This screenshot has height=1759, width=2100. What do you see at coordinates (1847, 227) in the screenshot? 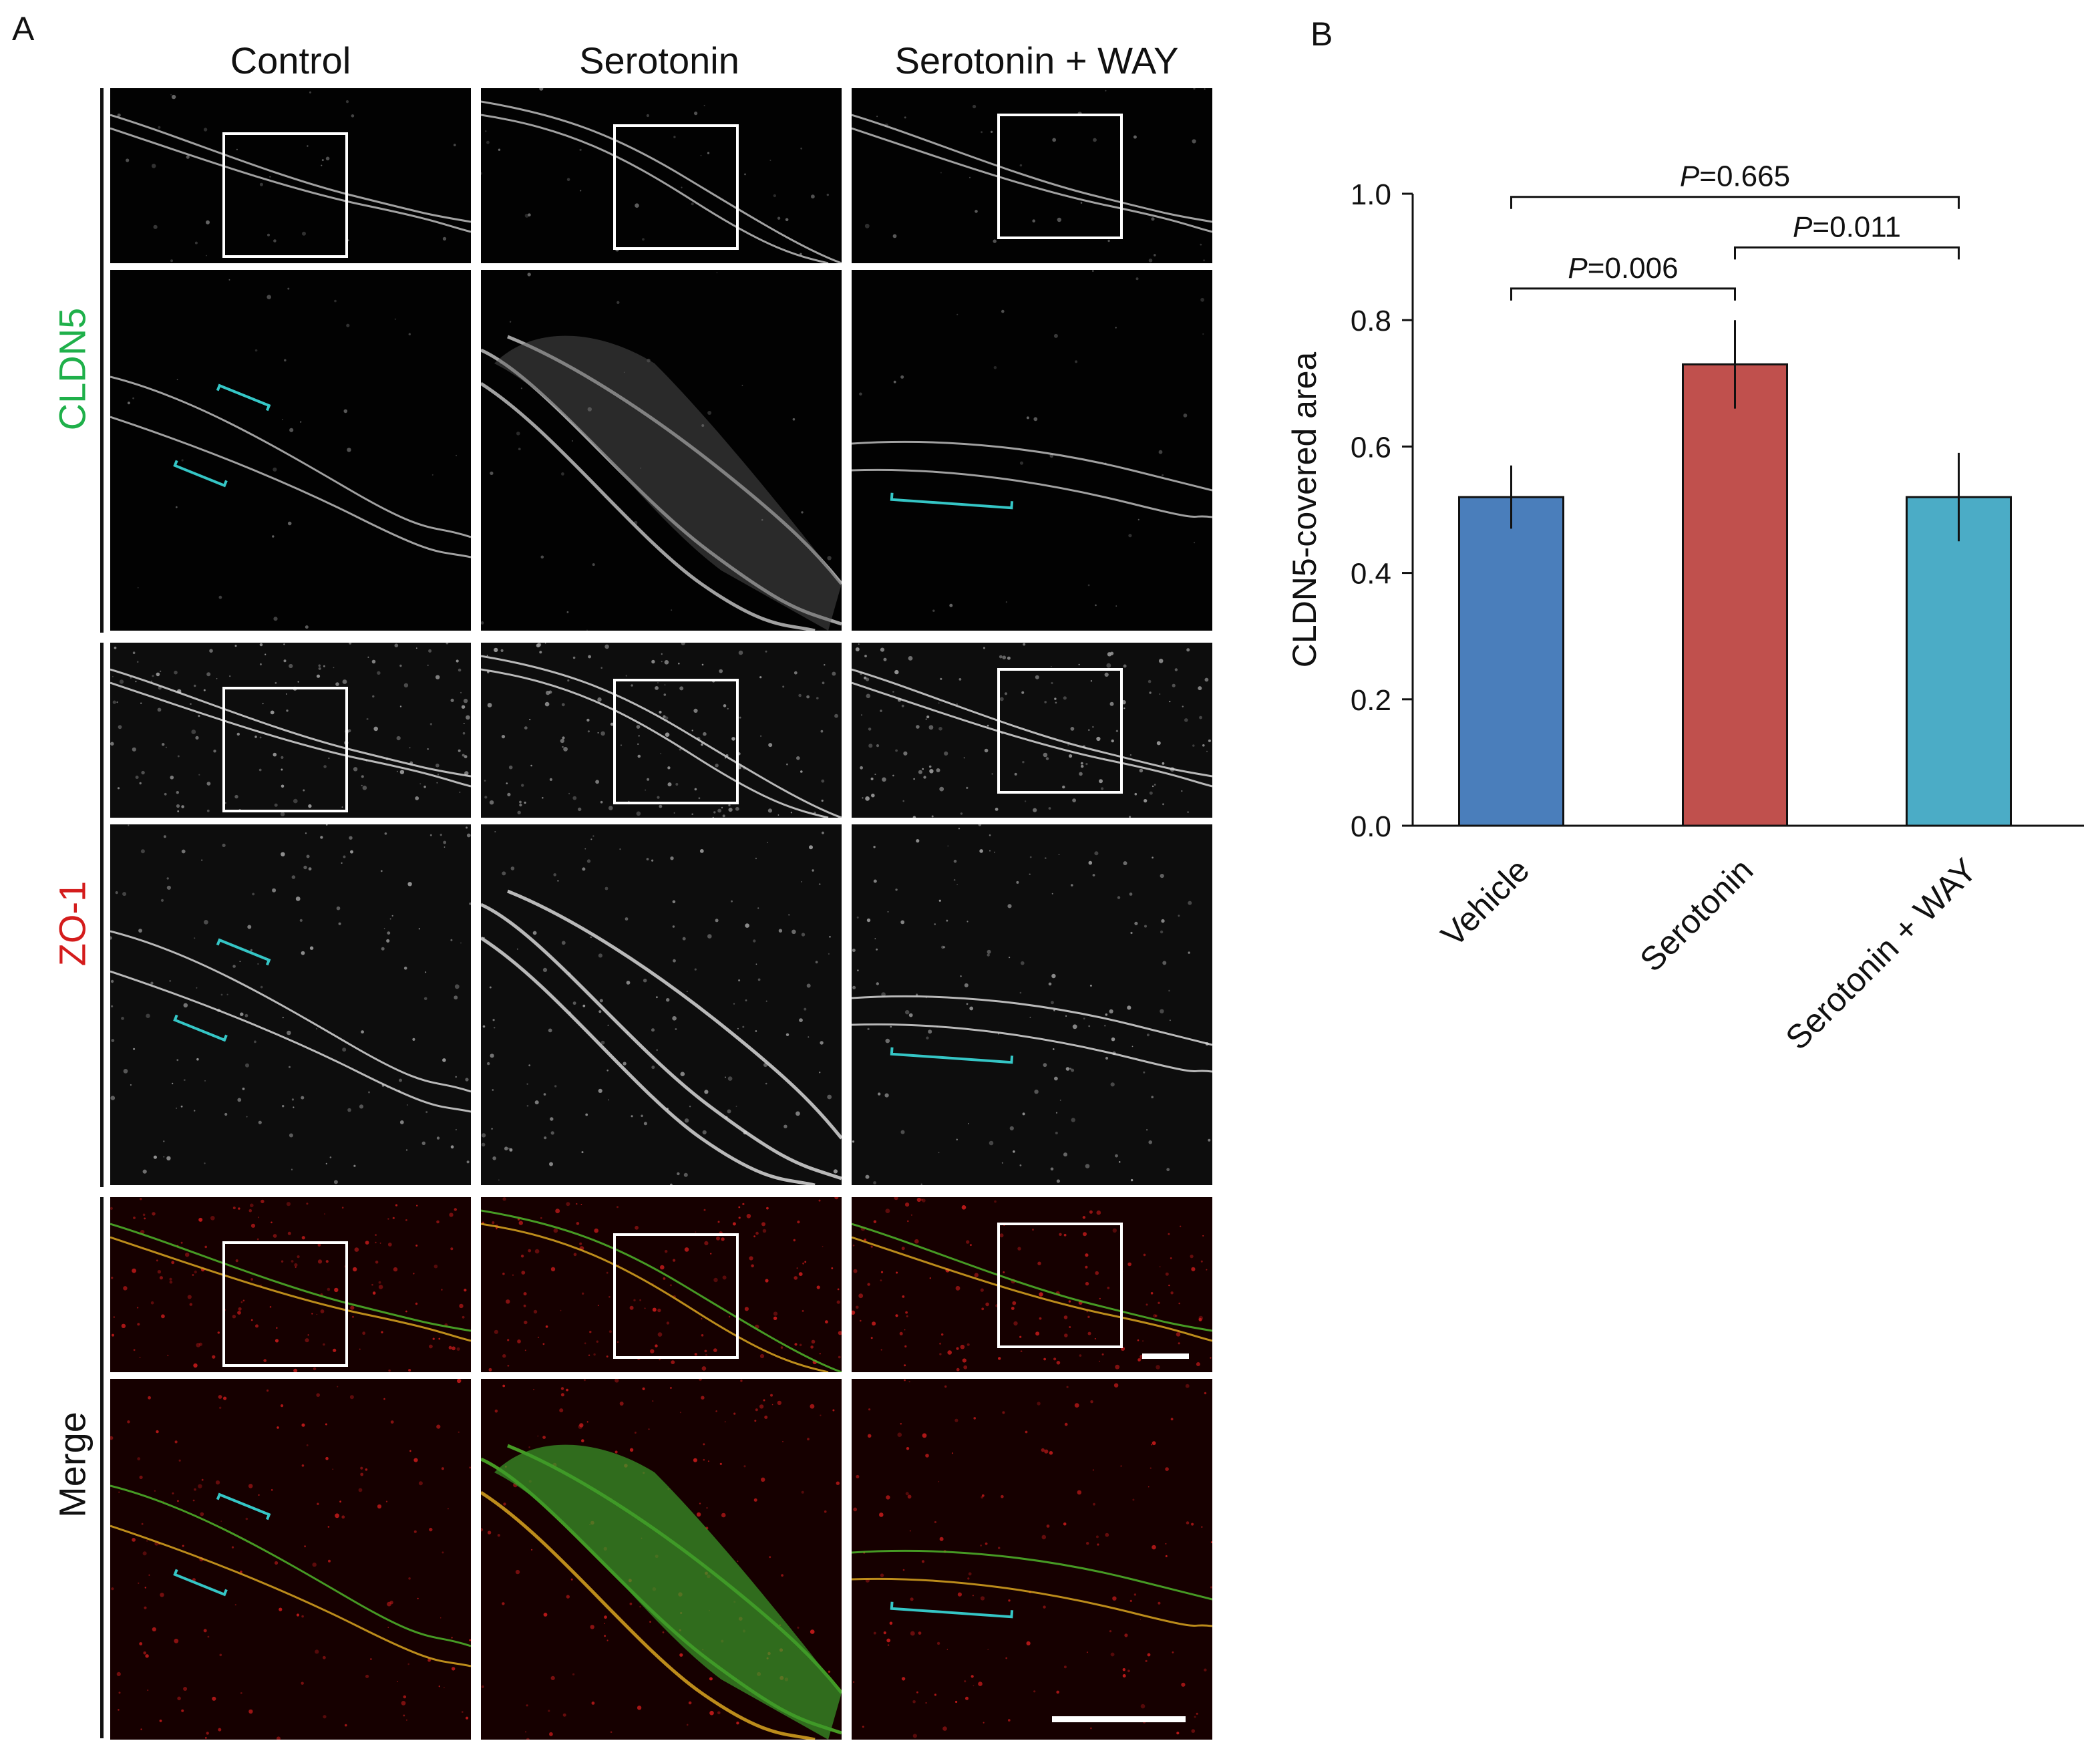
I see `p-value-label-1: P=0.011` at bounding box center [1847, 227].